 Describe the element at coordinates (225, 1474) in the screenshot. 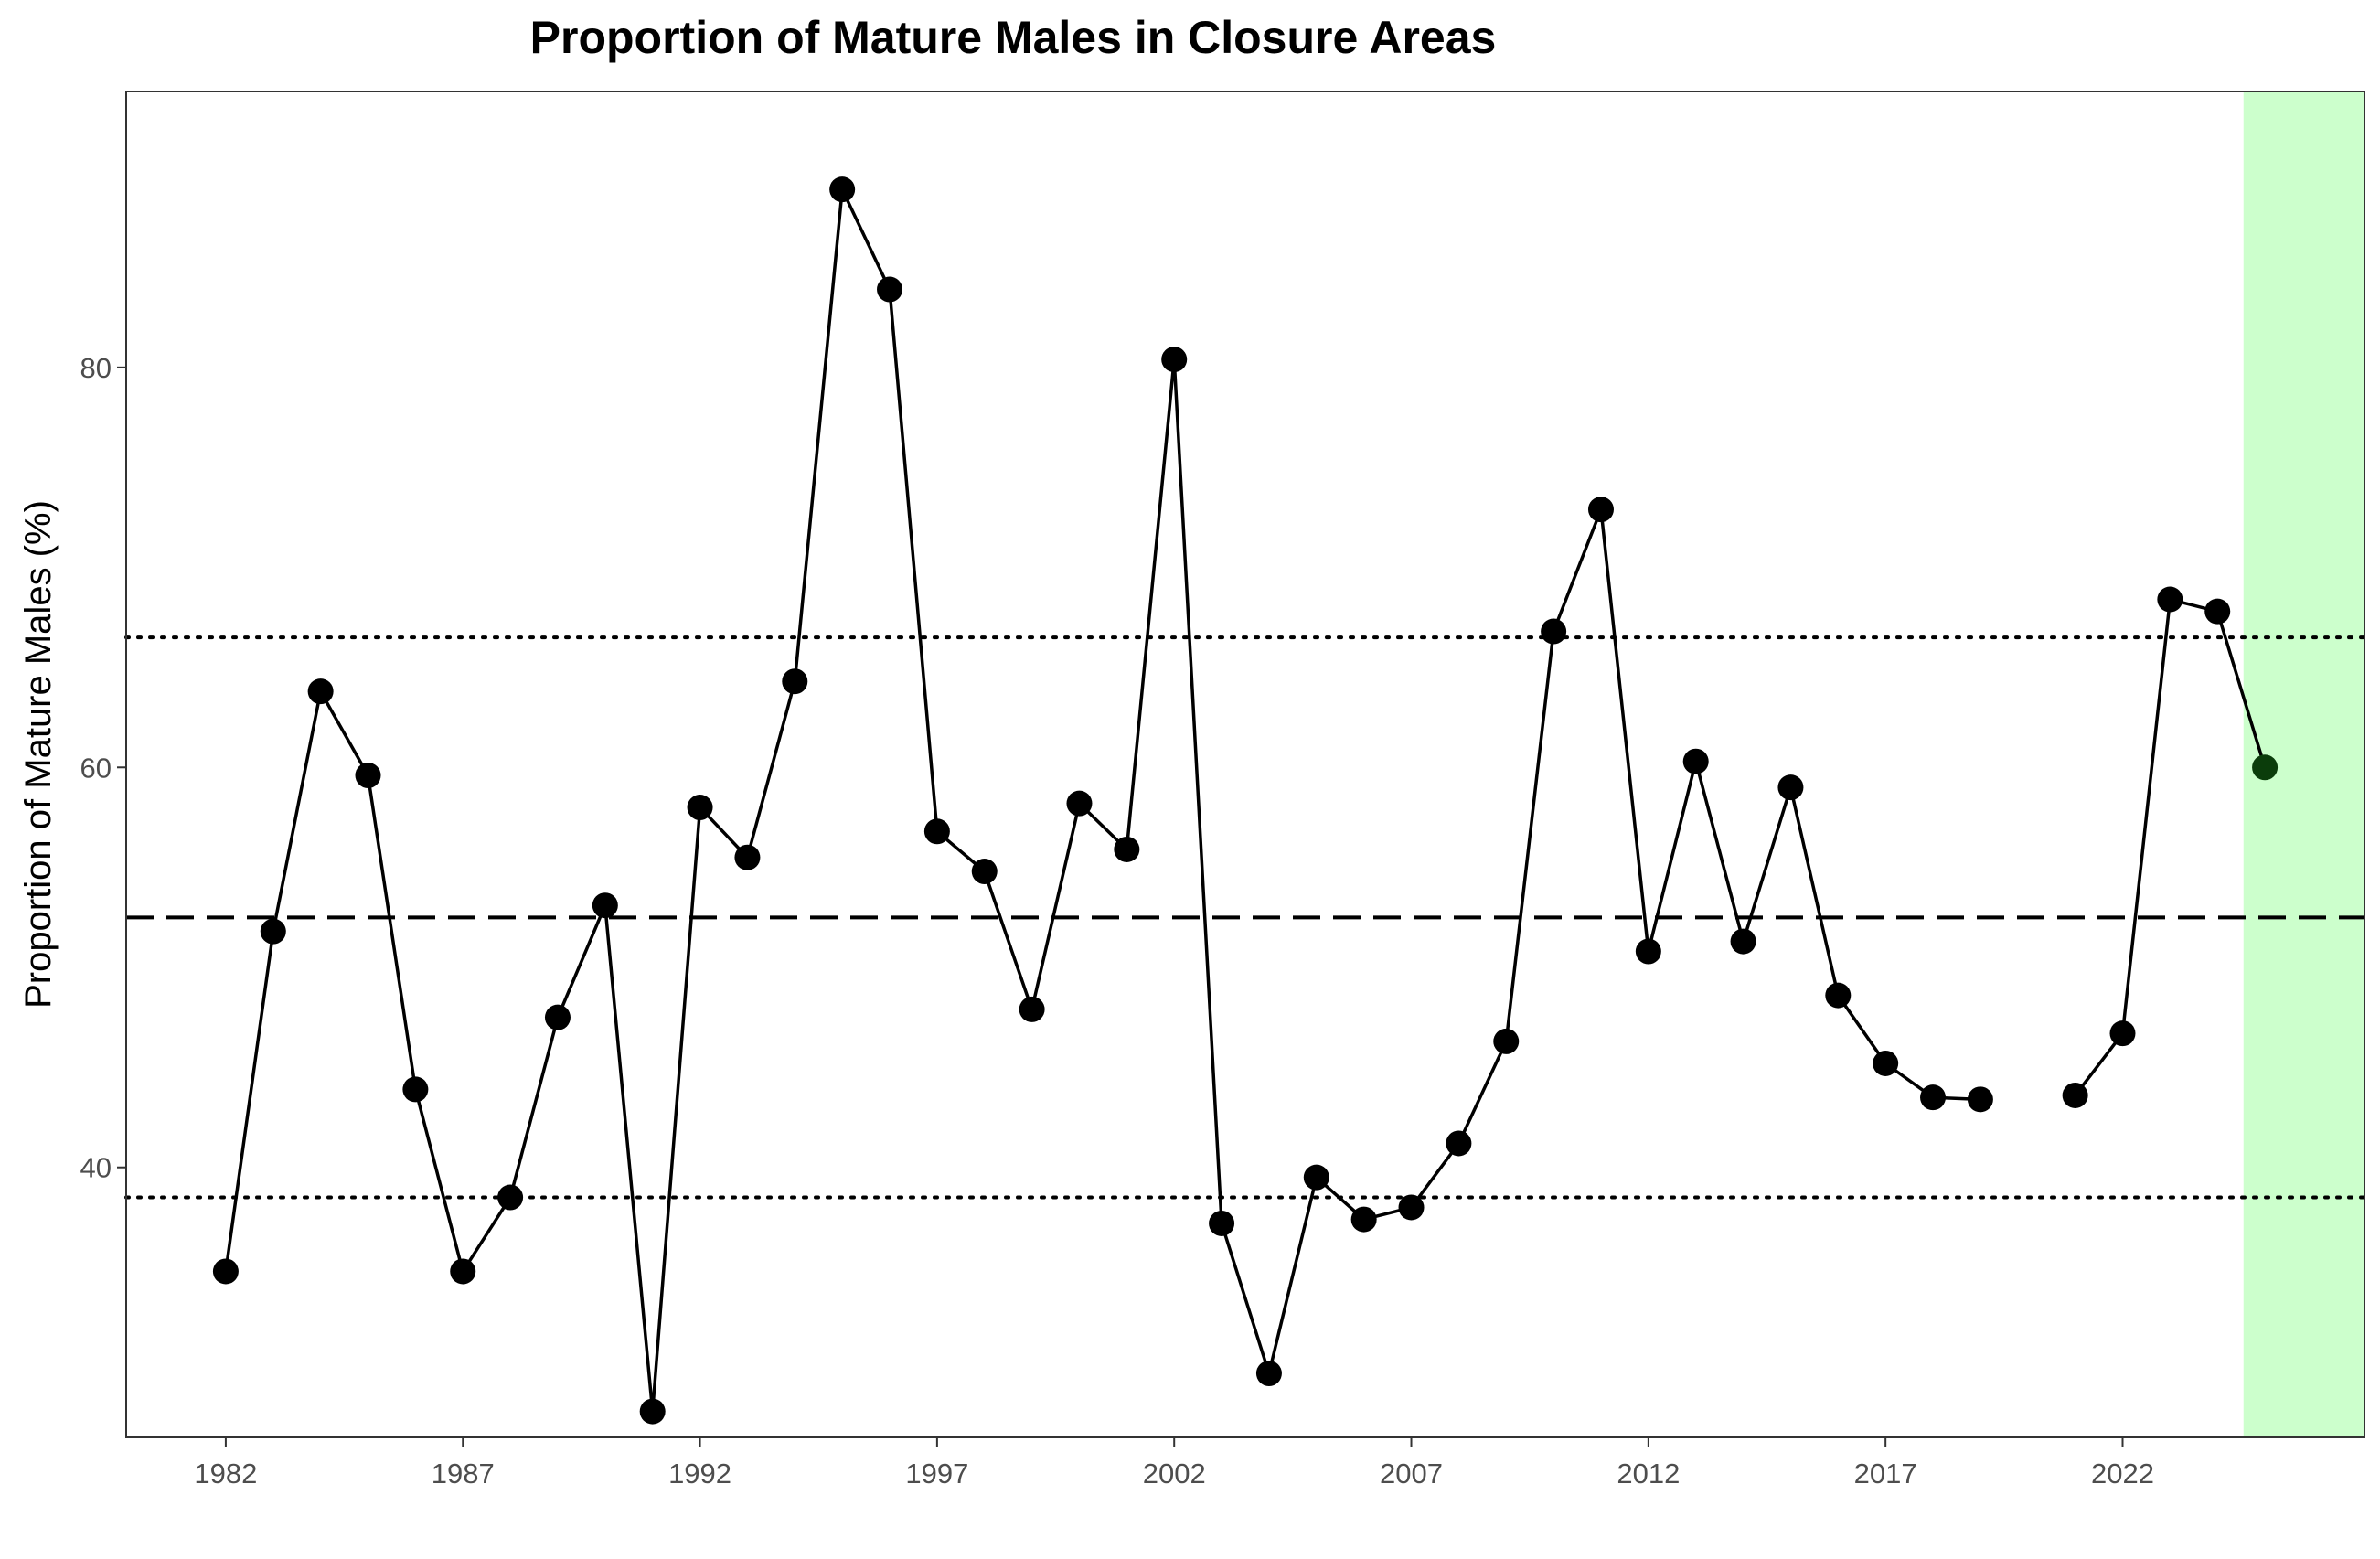

I see `x-tick-label-1982: 1982` at that location.